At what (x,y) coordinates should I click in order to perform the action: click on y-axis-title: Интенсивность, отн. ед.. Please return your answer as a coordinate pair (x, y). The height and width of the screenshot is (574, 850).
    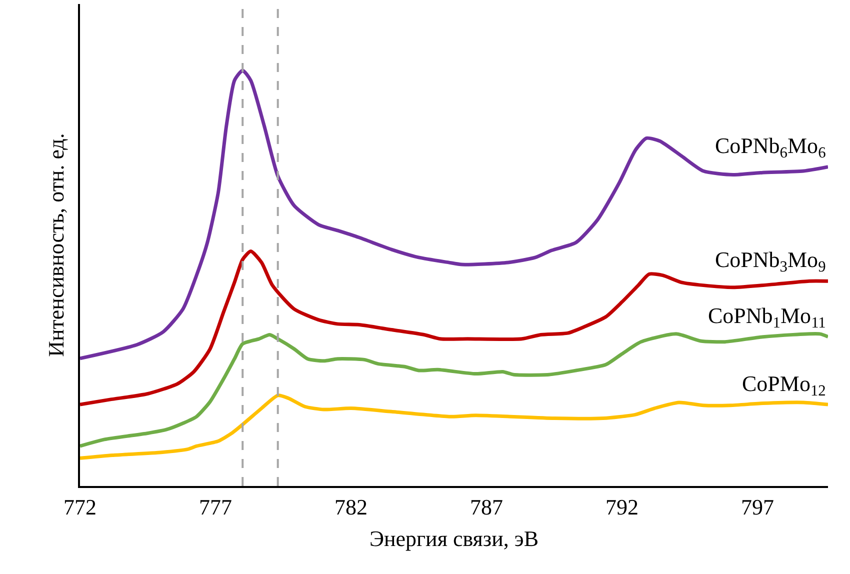
    Looking at the image, I should click on (55, 245).